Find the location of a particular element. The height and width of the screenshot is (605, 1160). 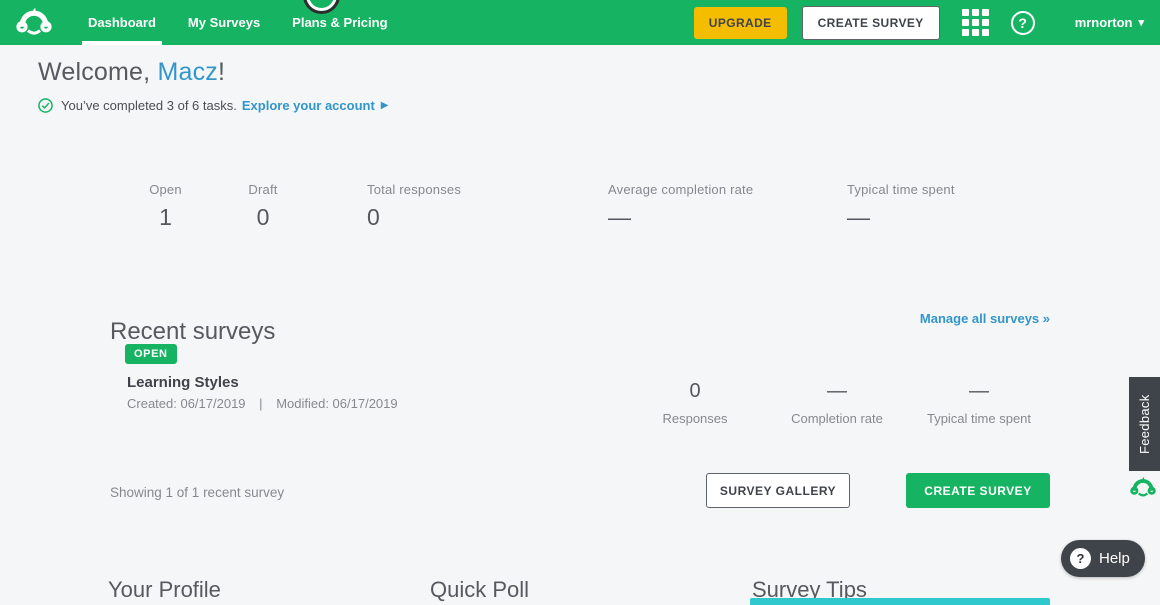

section-survey-tips: Survey Tips is located at coordinates (809, 589).